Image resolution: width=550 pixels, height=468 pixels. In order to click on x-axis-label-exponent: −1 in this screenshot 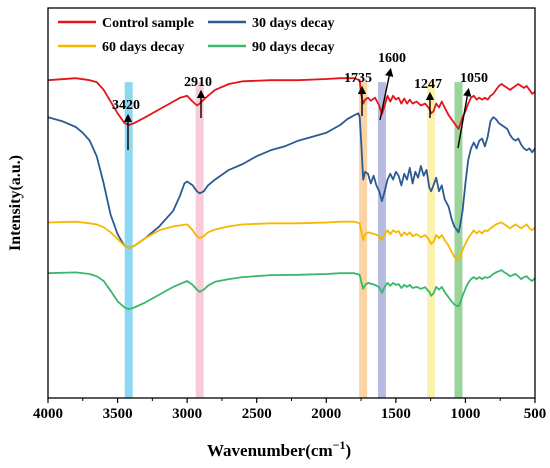, I will do `click(339, 445)`.